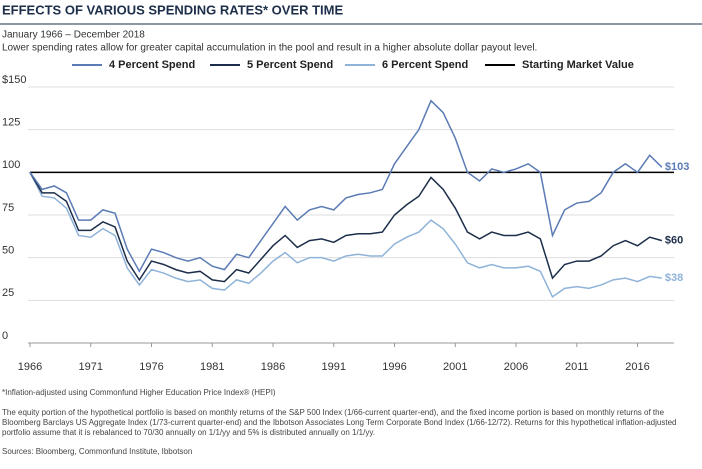 Image resolution: width=702 pixels, height=469 pixels. I want to click on legend-label: 4 Percent Spend, so click(152, 65).